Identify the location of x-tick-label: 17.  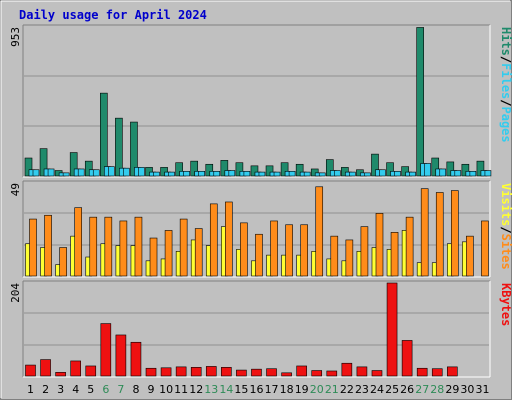
(272, 389).